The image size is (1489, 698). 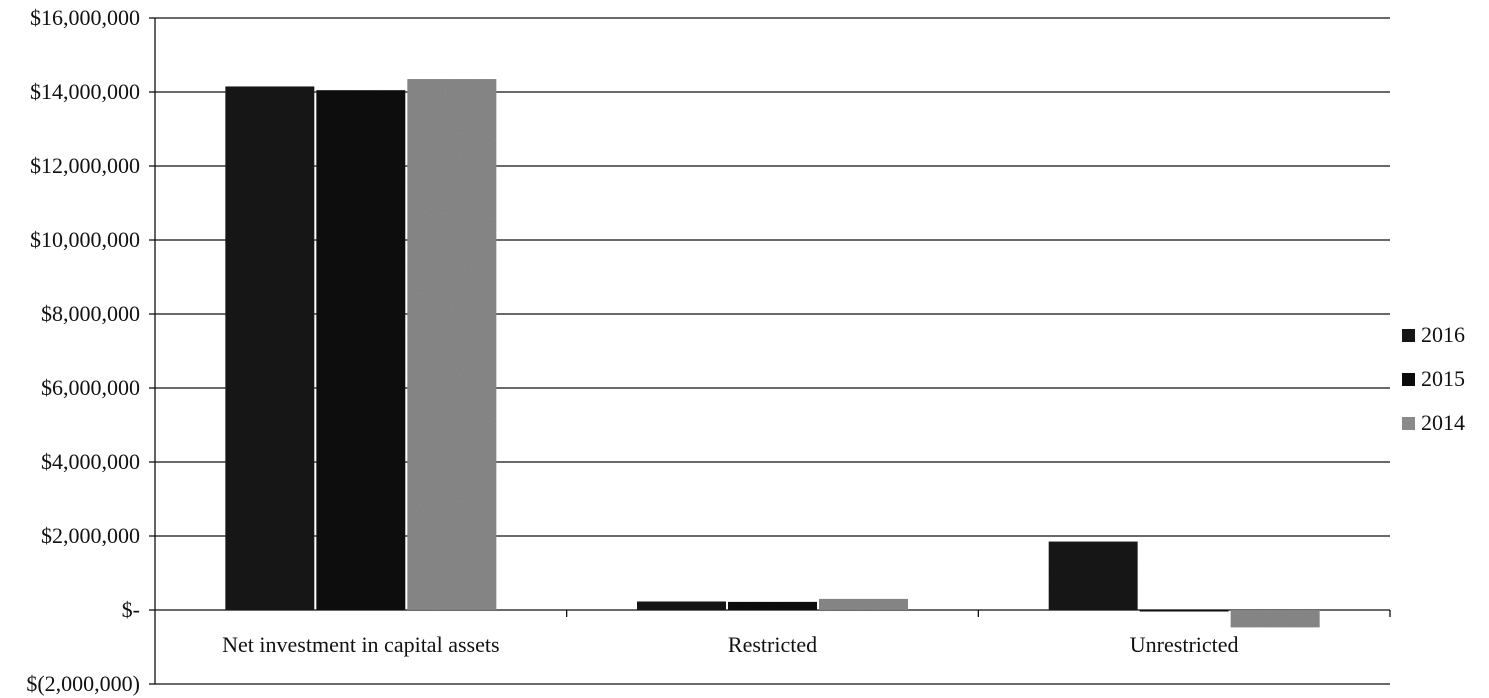 What do you see at coordinates (1184, 644) in the screenshot?
I see `x-tick-label: Unrestricted` at bounding box center [1184, 644].